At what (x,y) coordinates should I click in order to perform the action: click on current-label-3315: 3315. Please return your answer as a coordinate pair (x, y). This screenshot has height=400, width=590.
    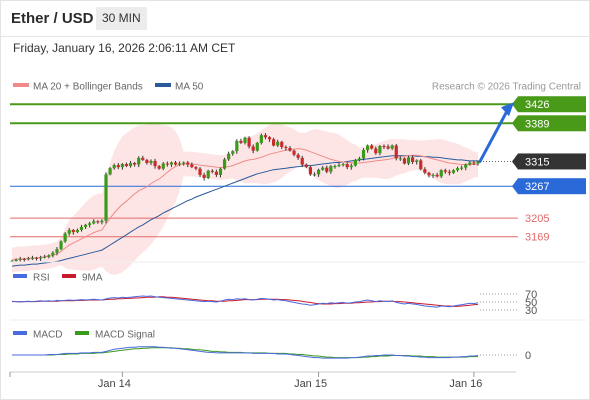
    Looking at the image, I should click on (537, 162).